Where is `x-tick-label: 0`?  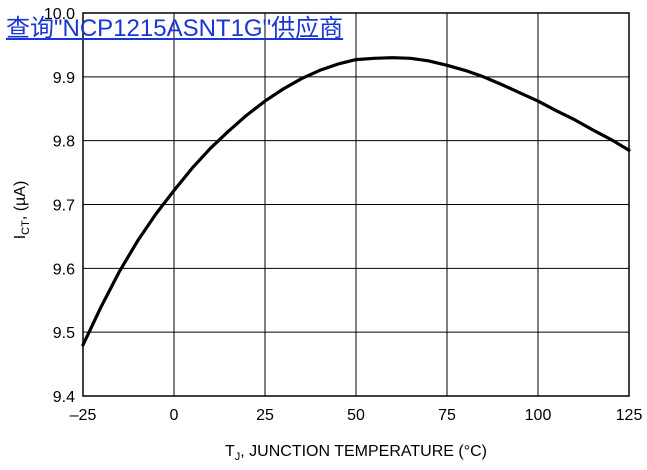 x-tick-label: 0 is located at coordinates (174, 415).